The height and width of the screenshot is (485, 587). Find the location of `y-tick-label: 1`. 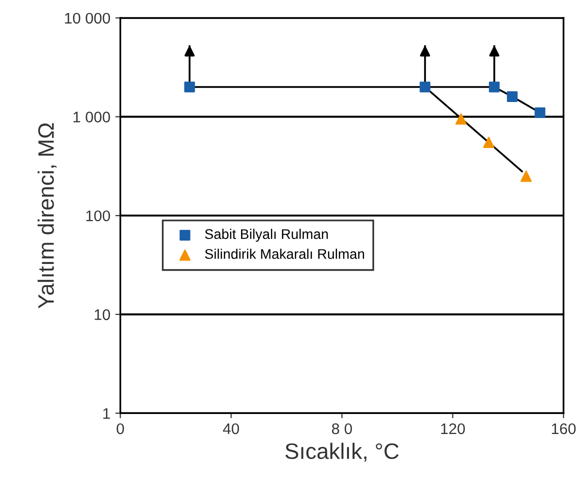

y-tick-label: 1 is located at coordinates (106, 413).